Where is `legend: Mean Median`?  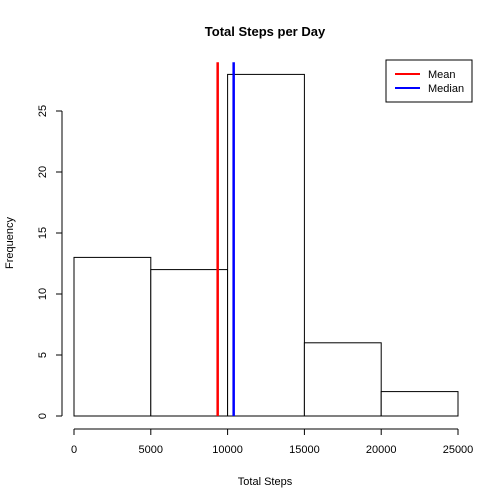 legend: Mean Median is located at coordinates (429, 81).